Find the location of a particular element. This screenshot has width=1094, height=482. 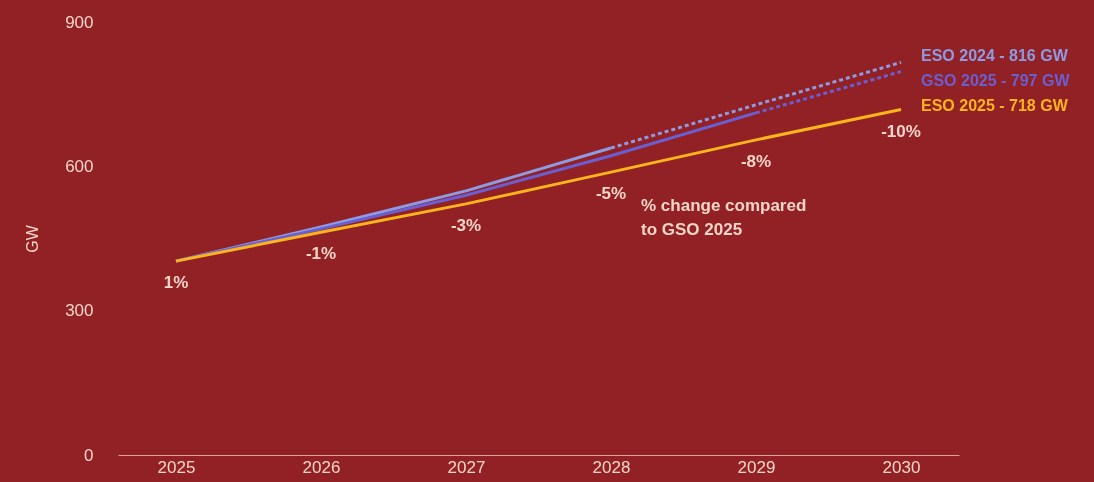

x-tick-label: 2026 is located at coordinates (321, 467).